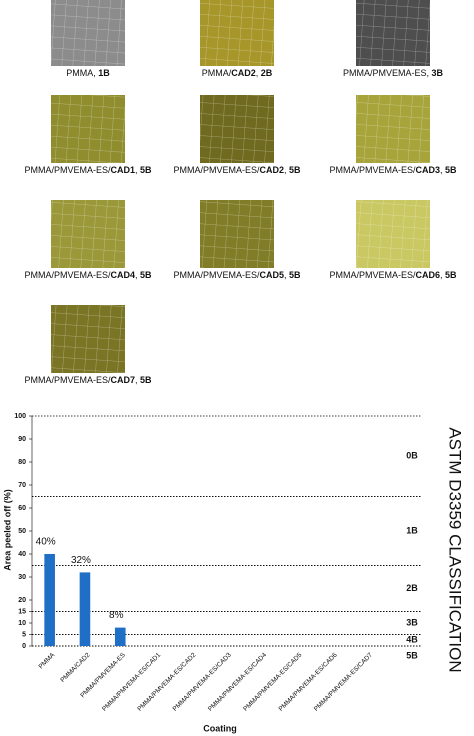 This screenshot has height=736, width=474. I want to click on photo-caption: PMMA/PMVEMA-ES, 3B, so click(393, 73).